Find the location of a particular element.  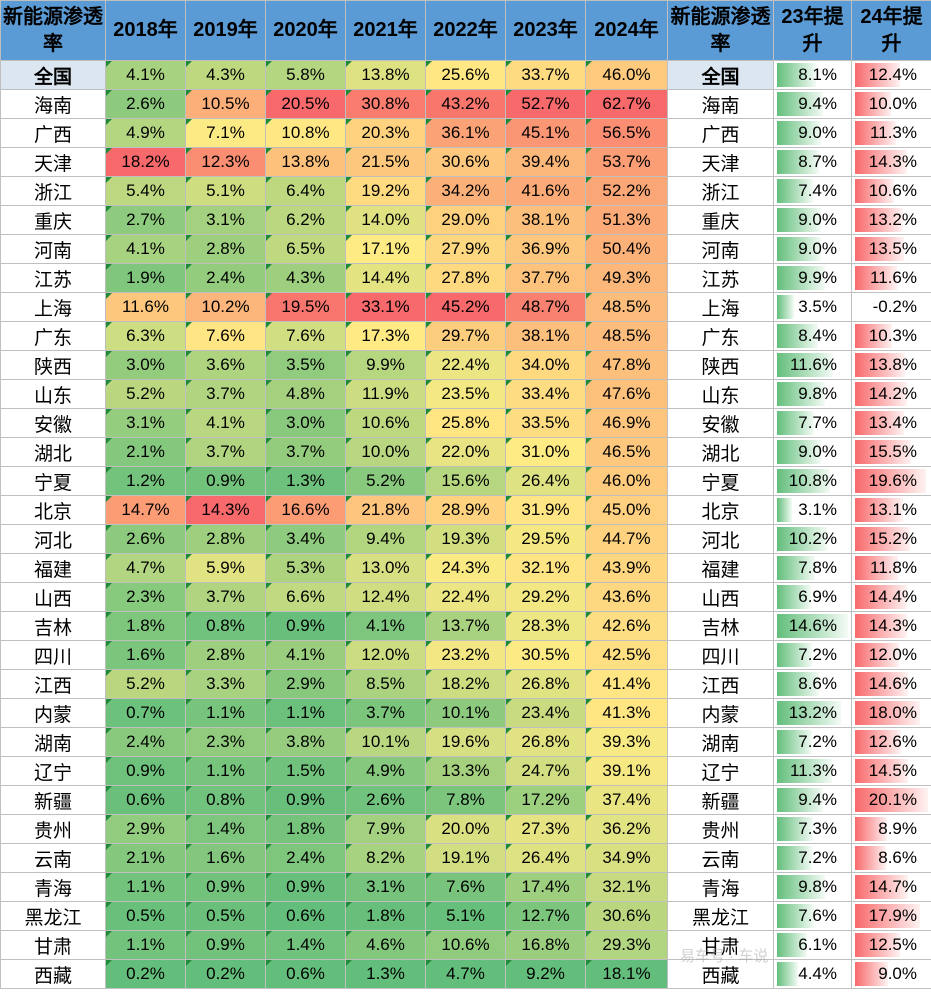

inc24-value: 12.5% is located at coordinates (892, 944).